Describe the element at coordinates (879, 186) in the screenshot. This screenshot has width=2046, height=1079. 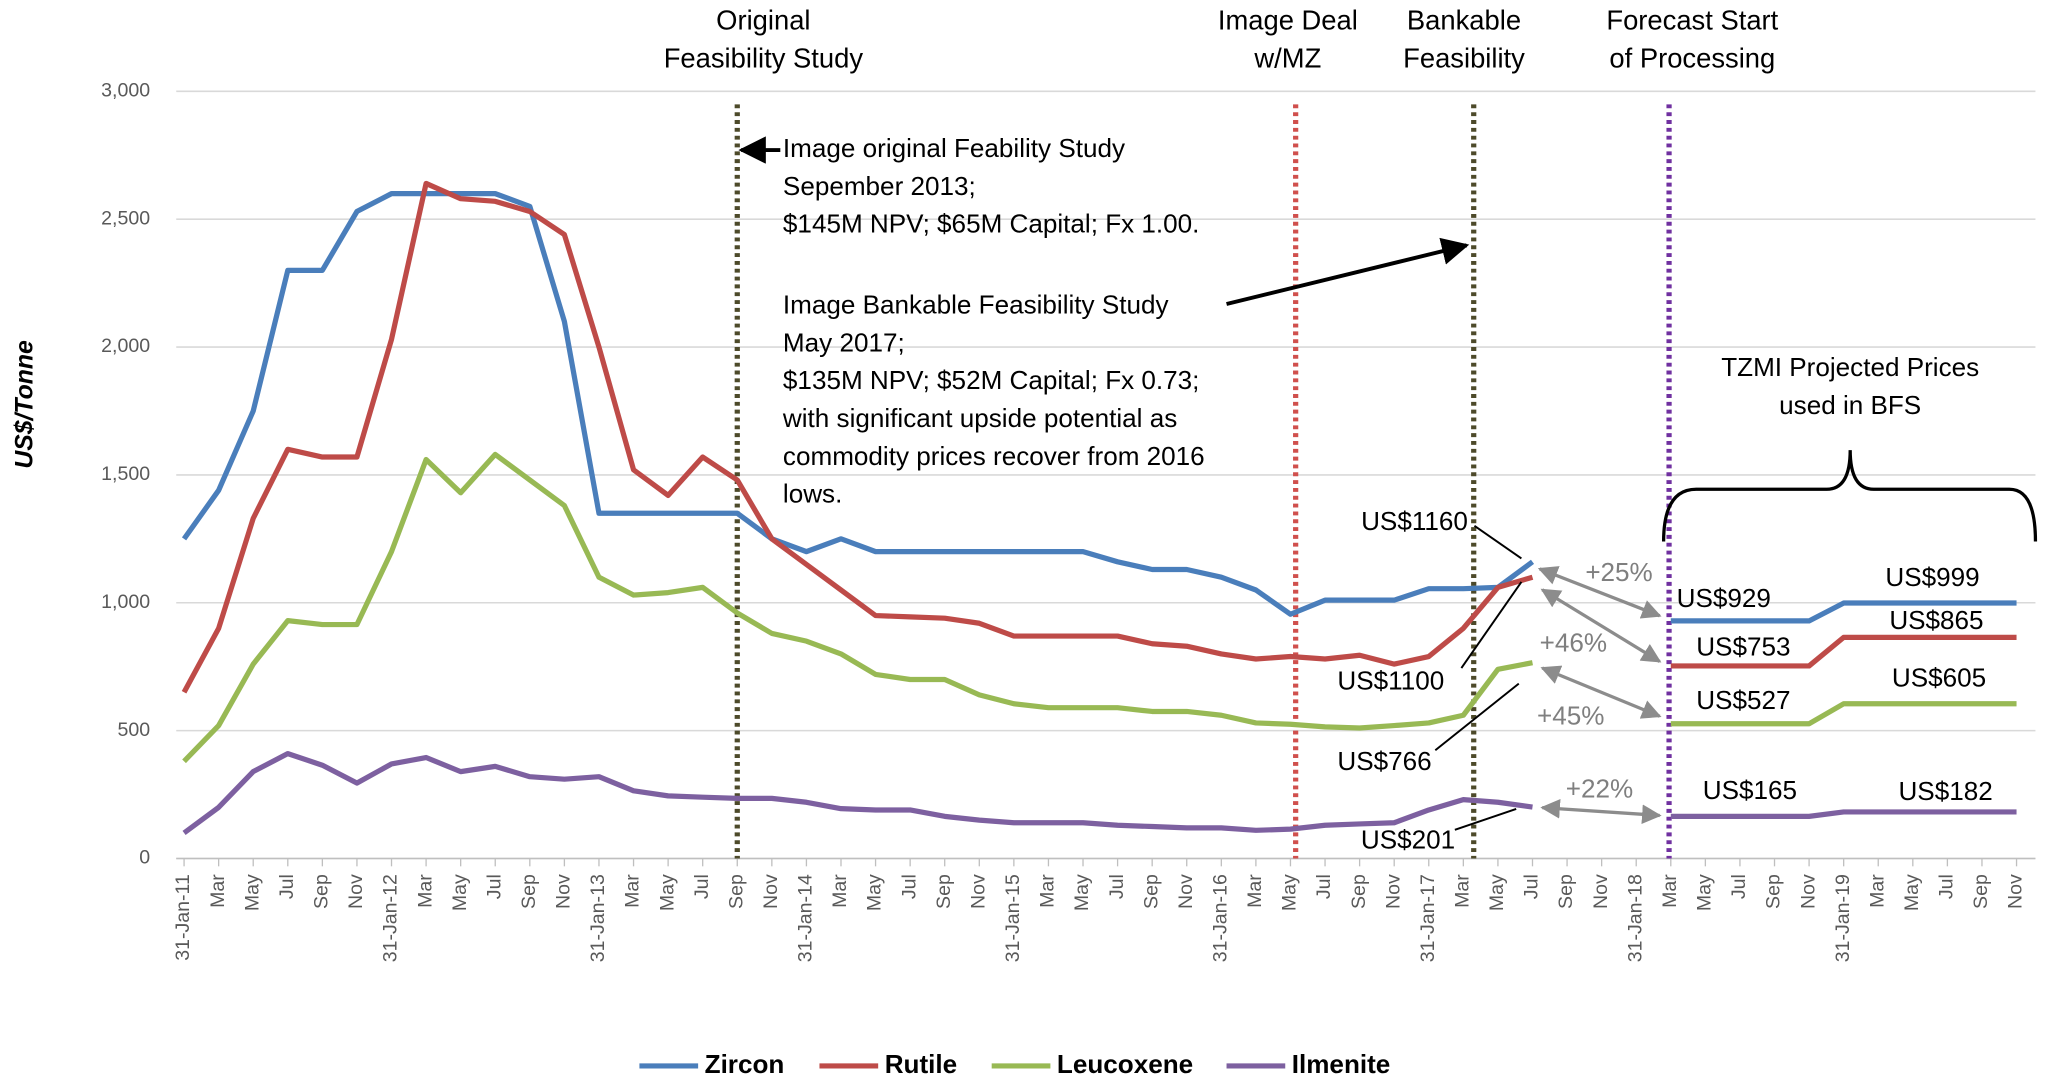
I see `annotation: Sepember 2013;` at that location.